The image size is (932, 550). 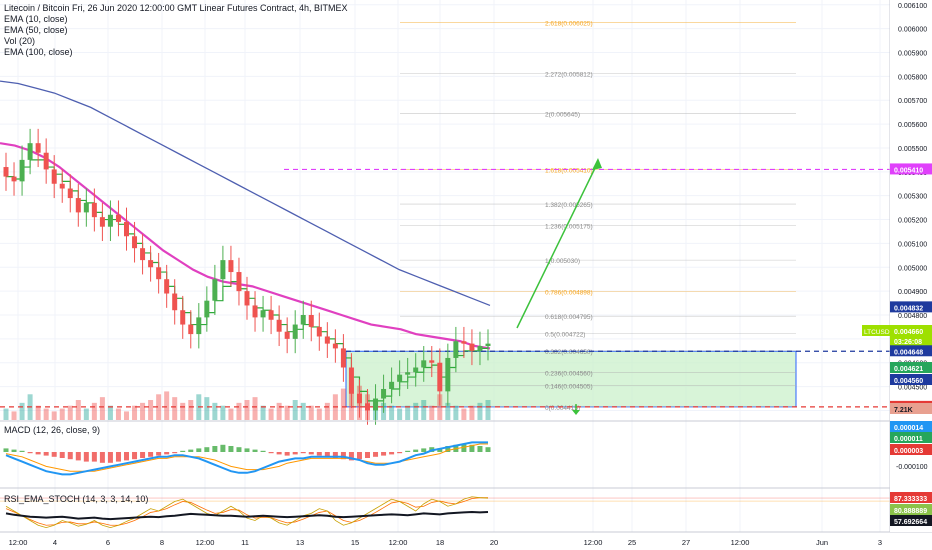 What do you see at coordinates (903, 410) in the screenshot?
I see `price-tag-label: 7.21K` at bounding box center [903, 410].